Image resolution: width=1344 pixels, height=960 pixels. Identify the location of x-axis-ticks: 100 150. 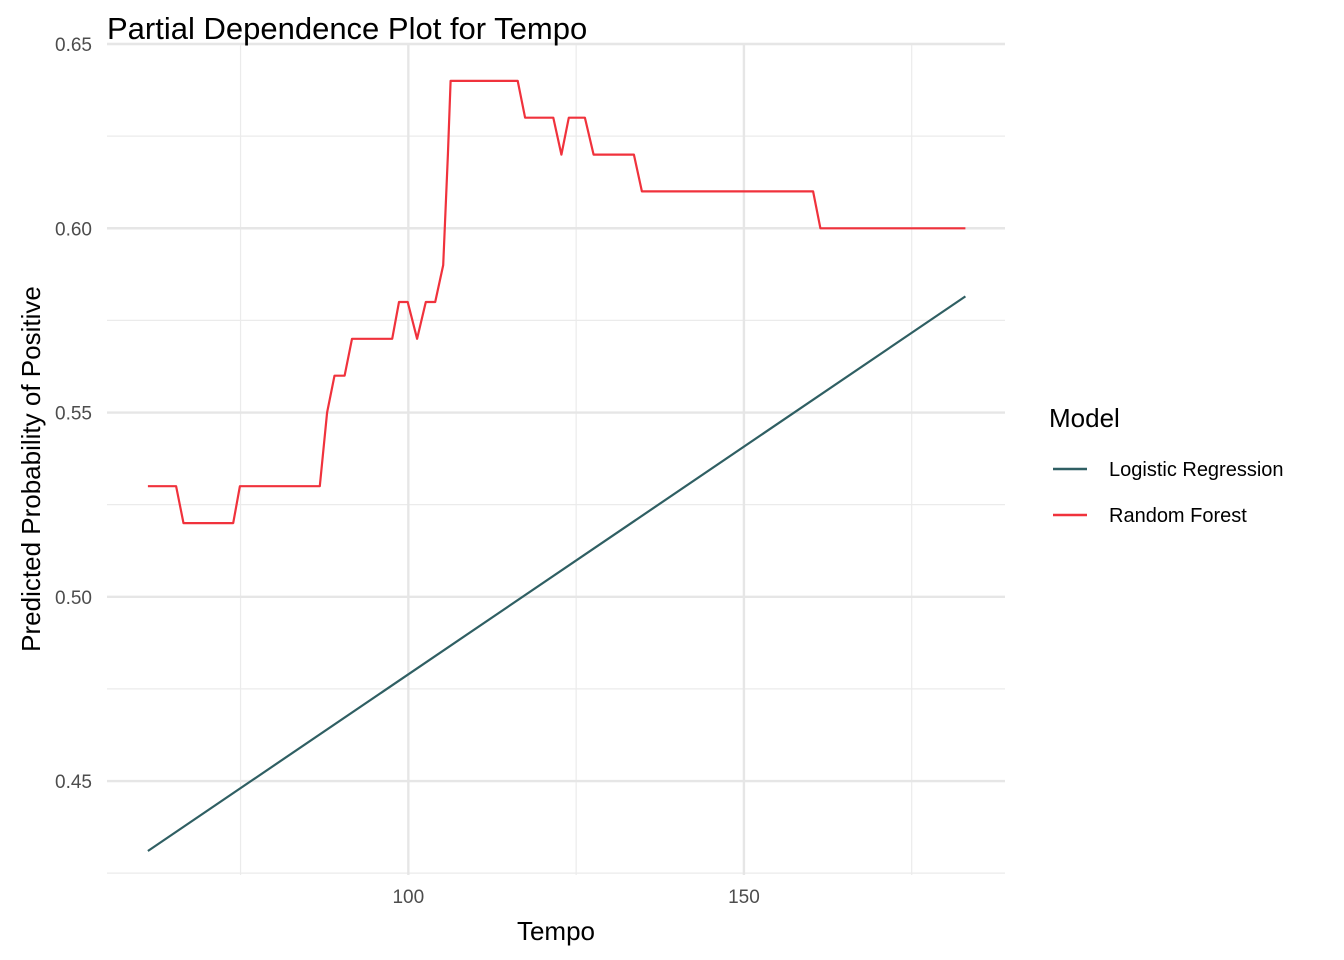
(575, 897).